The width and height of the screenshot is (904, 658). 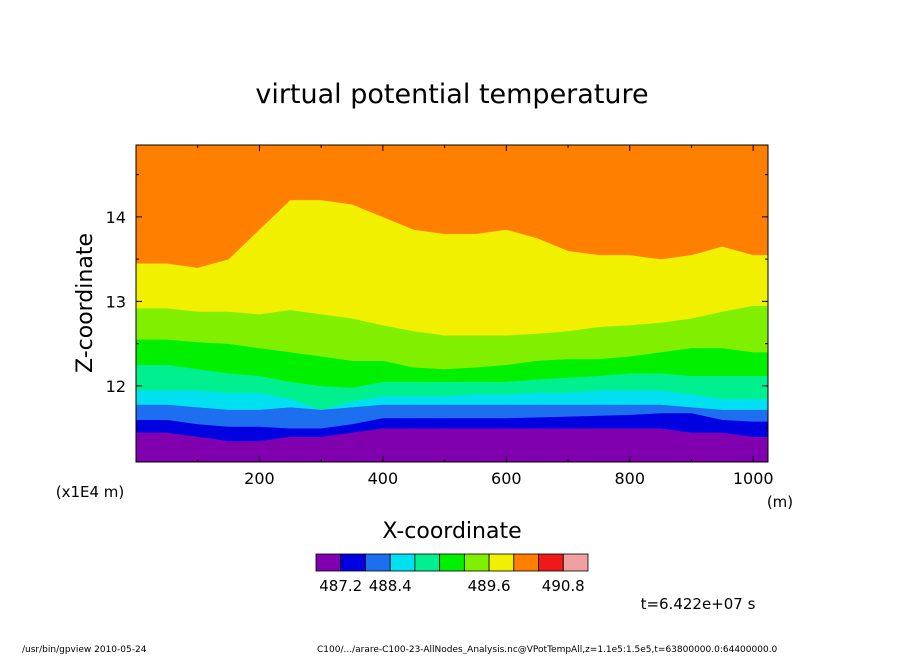 I want to click on x-tick-label: 400, so click(x=383, y=478).